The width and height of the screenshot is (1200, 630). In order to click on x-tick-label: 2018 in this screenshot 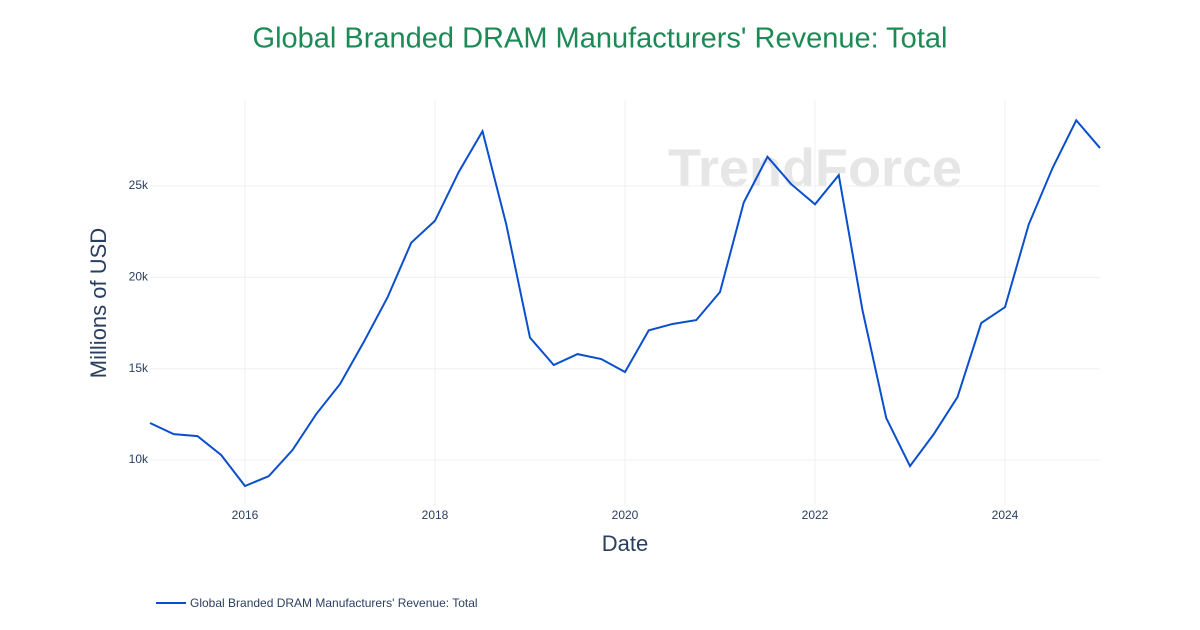, I will do `click(435, 515)`.